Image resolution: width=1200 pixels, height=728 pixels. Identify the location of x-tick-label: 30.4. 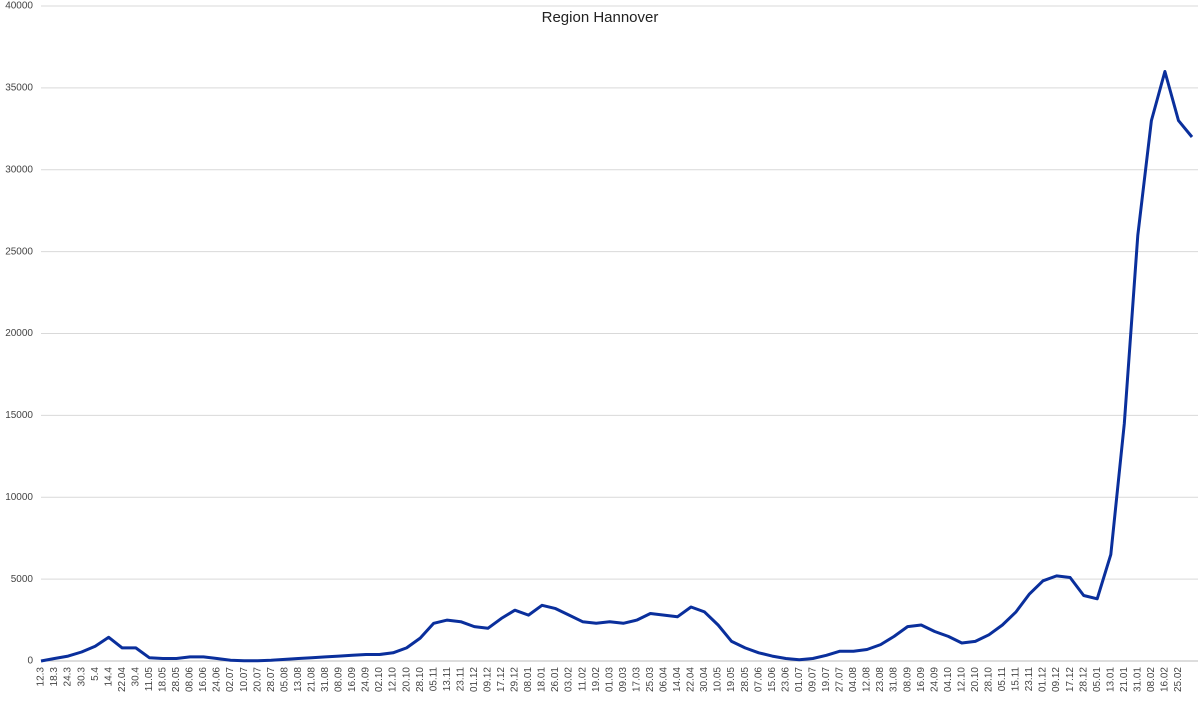
(135, 677).